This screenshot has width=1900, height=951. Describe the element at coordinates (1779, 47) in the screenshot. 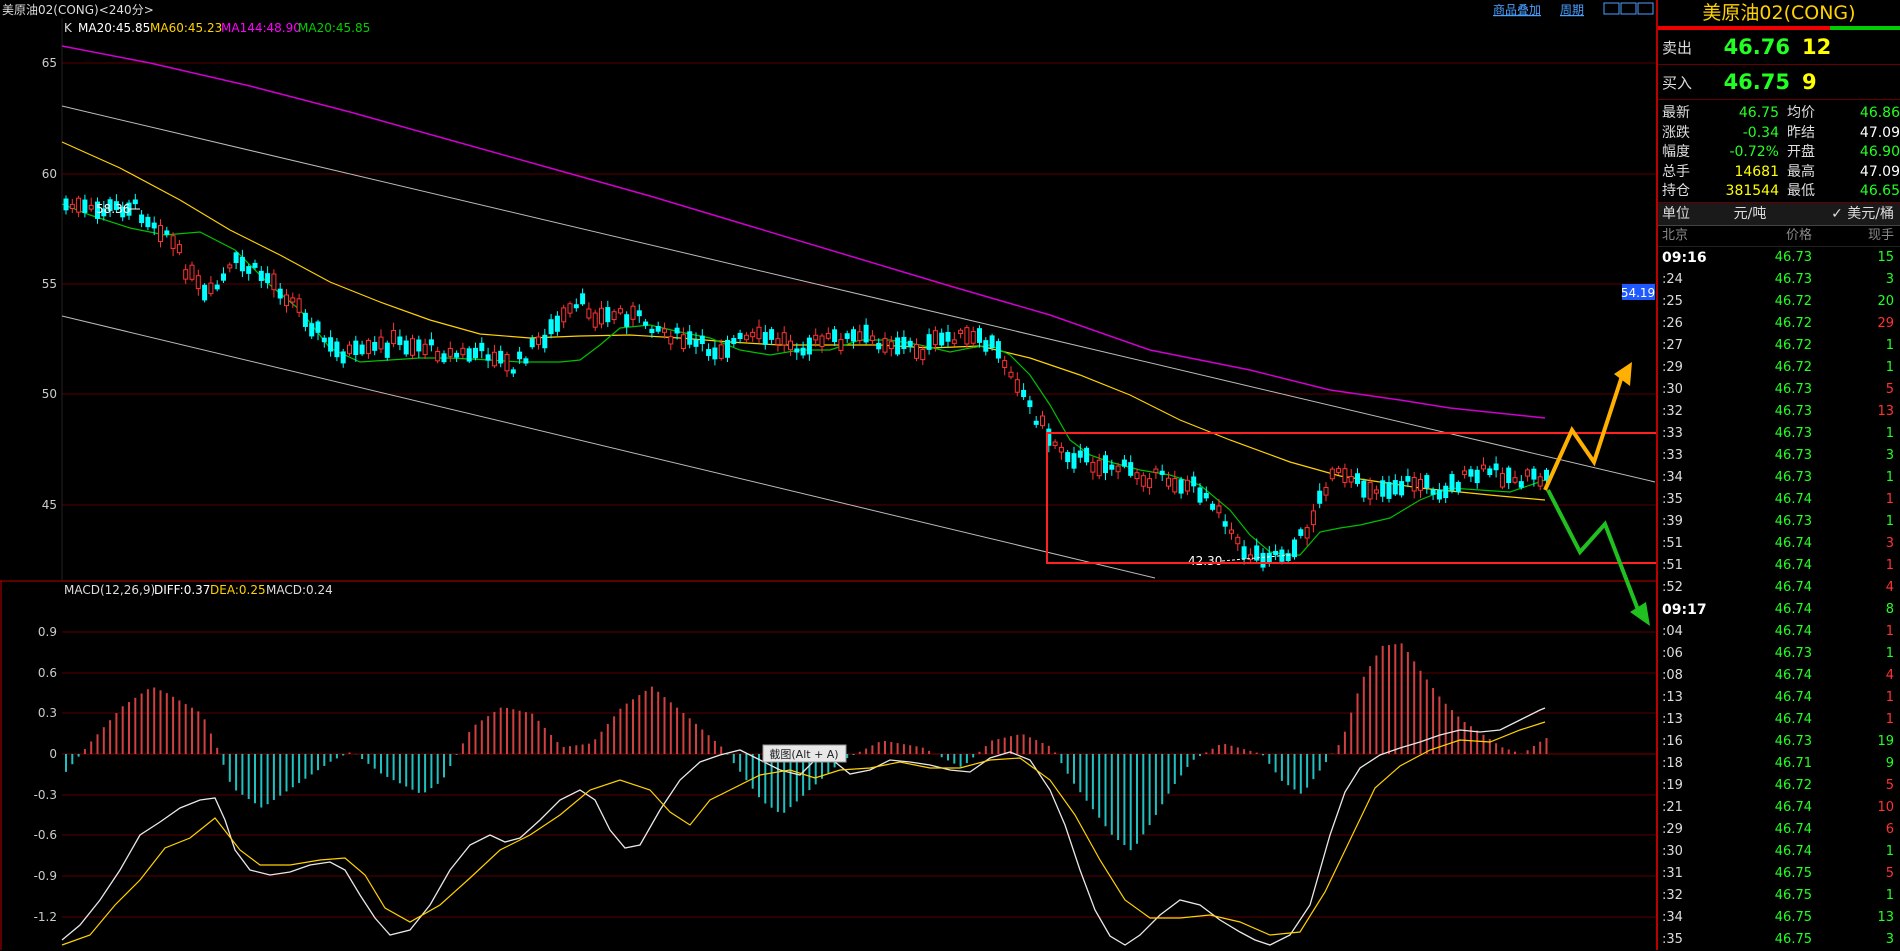

I see `ask-row: 卖出 46.76 12` at that location.